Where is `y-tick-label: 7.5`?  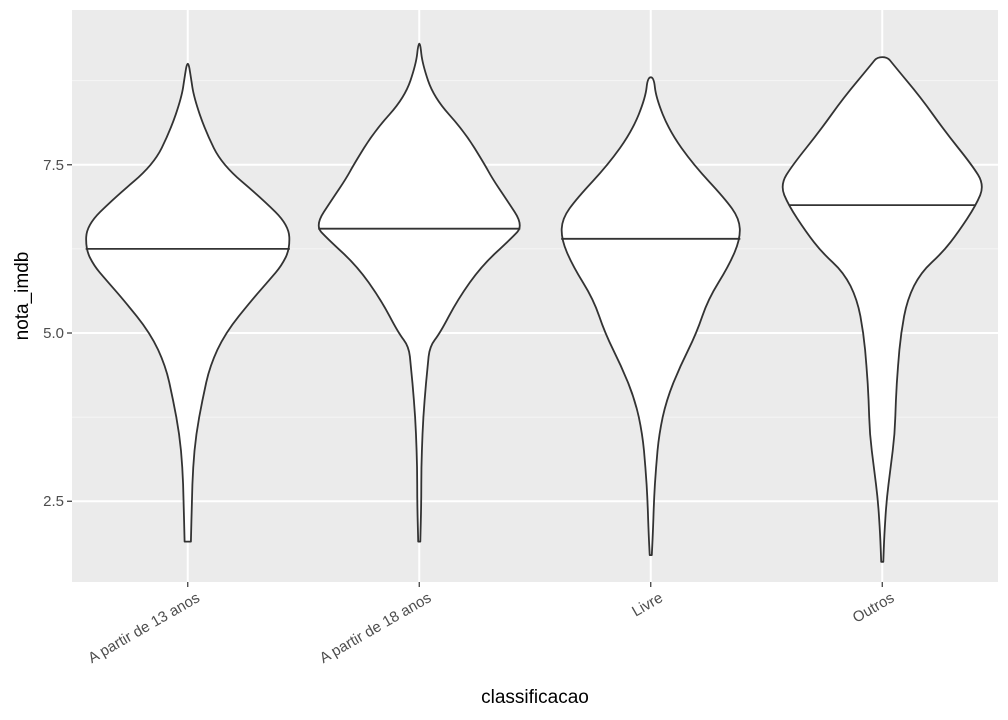
y-tick-label: 7.5 is located at coordinates (53, 165).